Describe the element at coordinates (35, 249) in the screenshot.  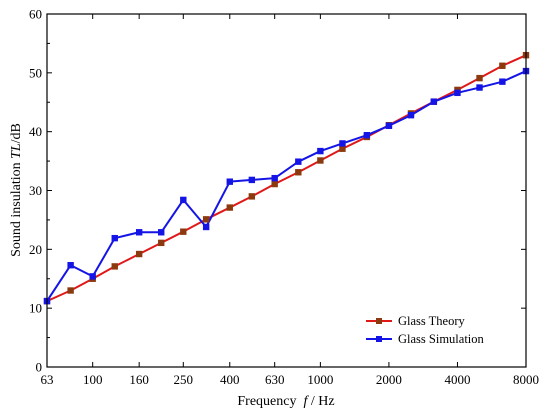
I see `y-tick-label: 20` at that location.